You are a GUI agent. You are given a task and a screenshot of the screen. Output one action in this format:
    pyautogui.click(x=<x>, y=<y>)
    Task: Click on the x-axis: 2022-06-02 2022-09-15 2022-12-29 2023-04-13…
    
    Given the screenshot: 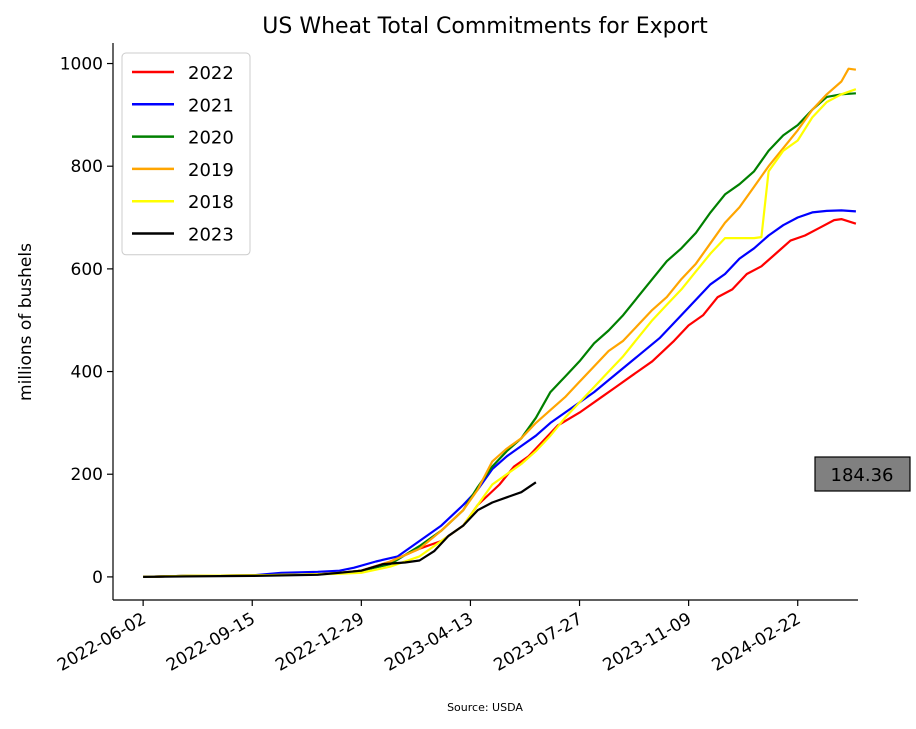 What is the action you would take?
    pyautogui.click(x=456, y=637)
    